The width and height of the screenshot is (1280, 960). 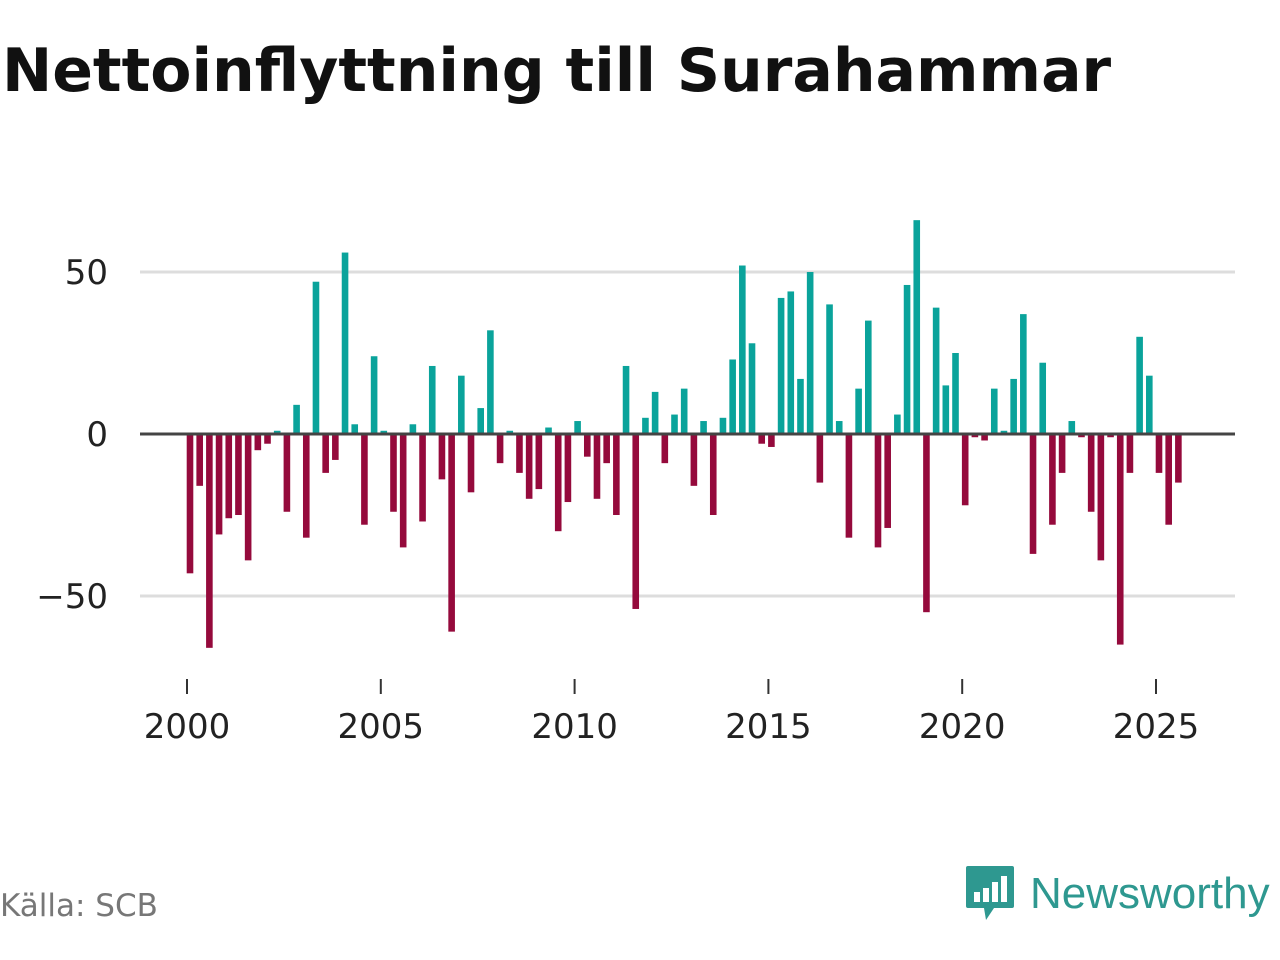 I want to click on newsworthy-logo-icon, so click(x=990, y=893).